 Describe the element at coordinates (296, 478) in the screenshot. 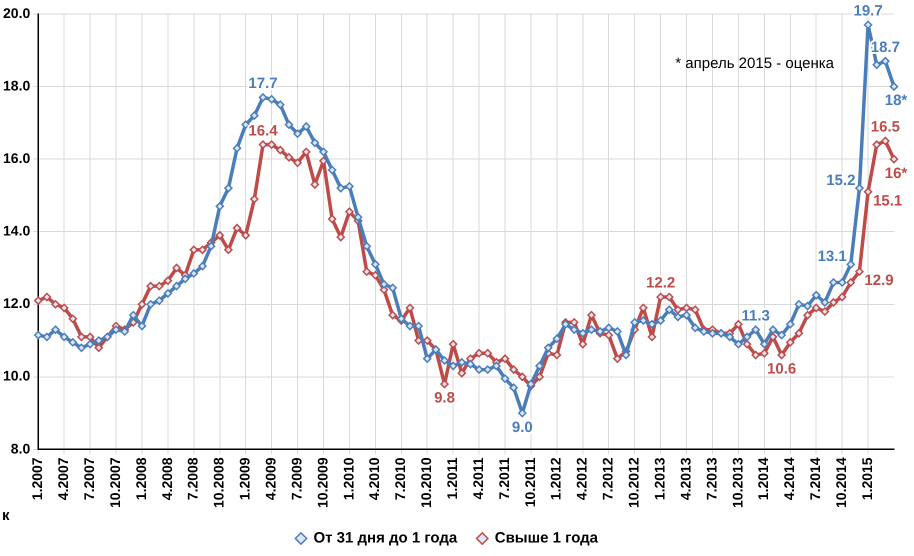

I see `x-tick-label: 7.2009` at that location.